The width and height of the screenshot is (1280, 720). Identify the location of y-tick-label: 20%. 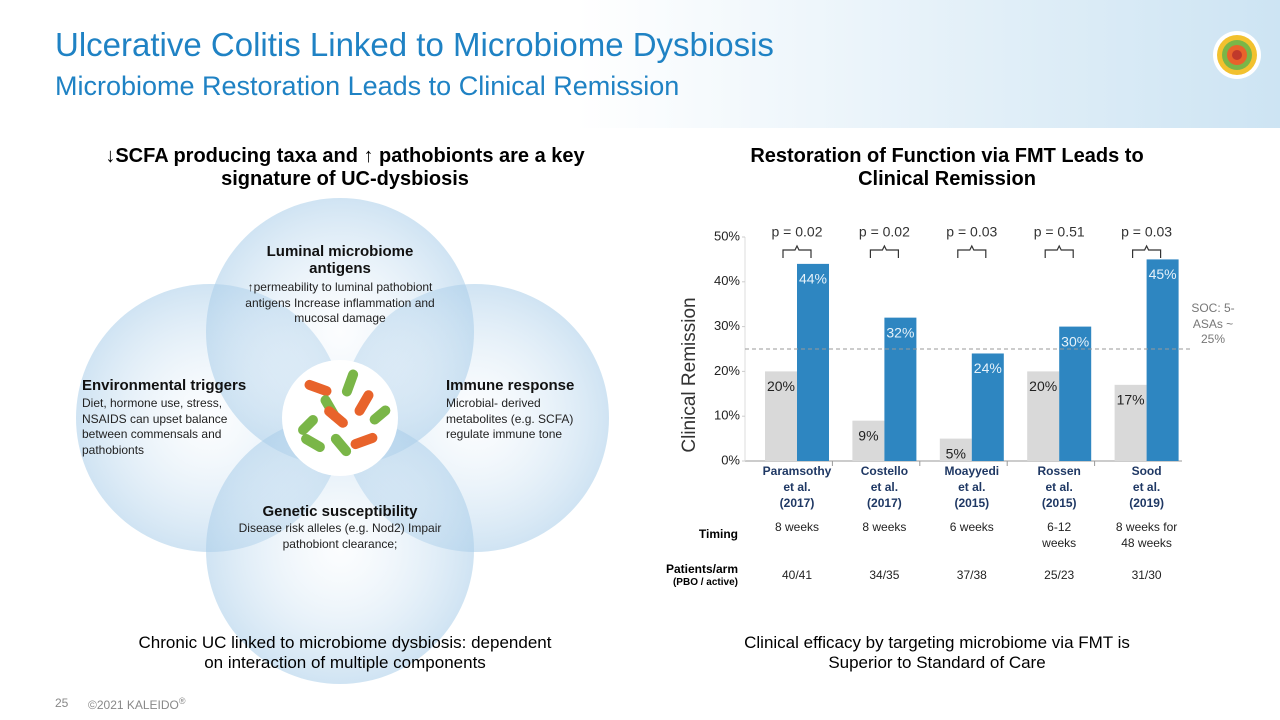
(727, 370).